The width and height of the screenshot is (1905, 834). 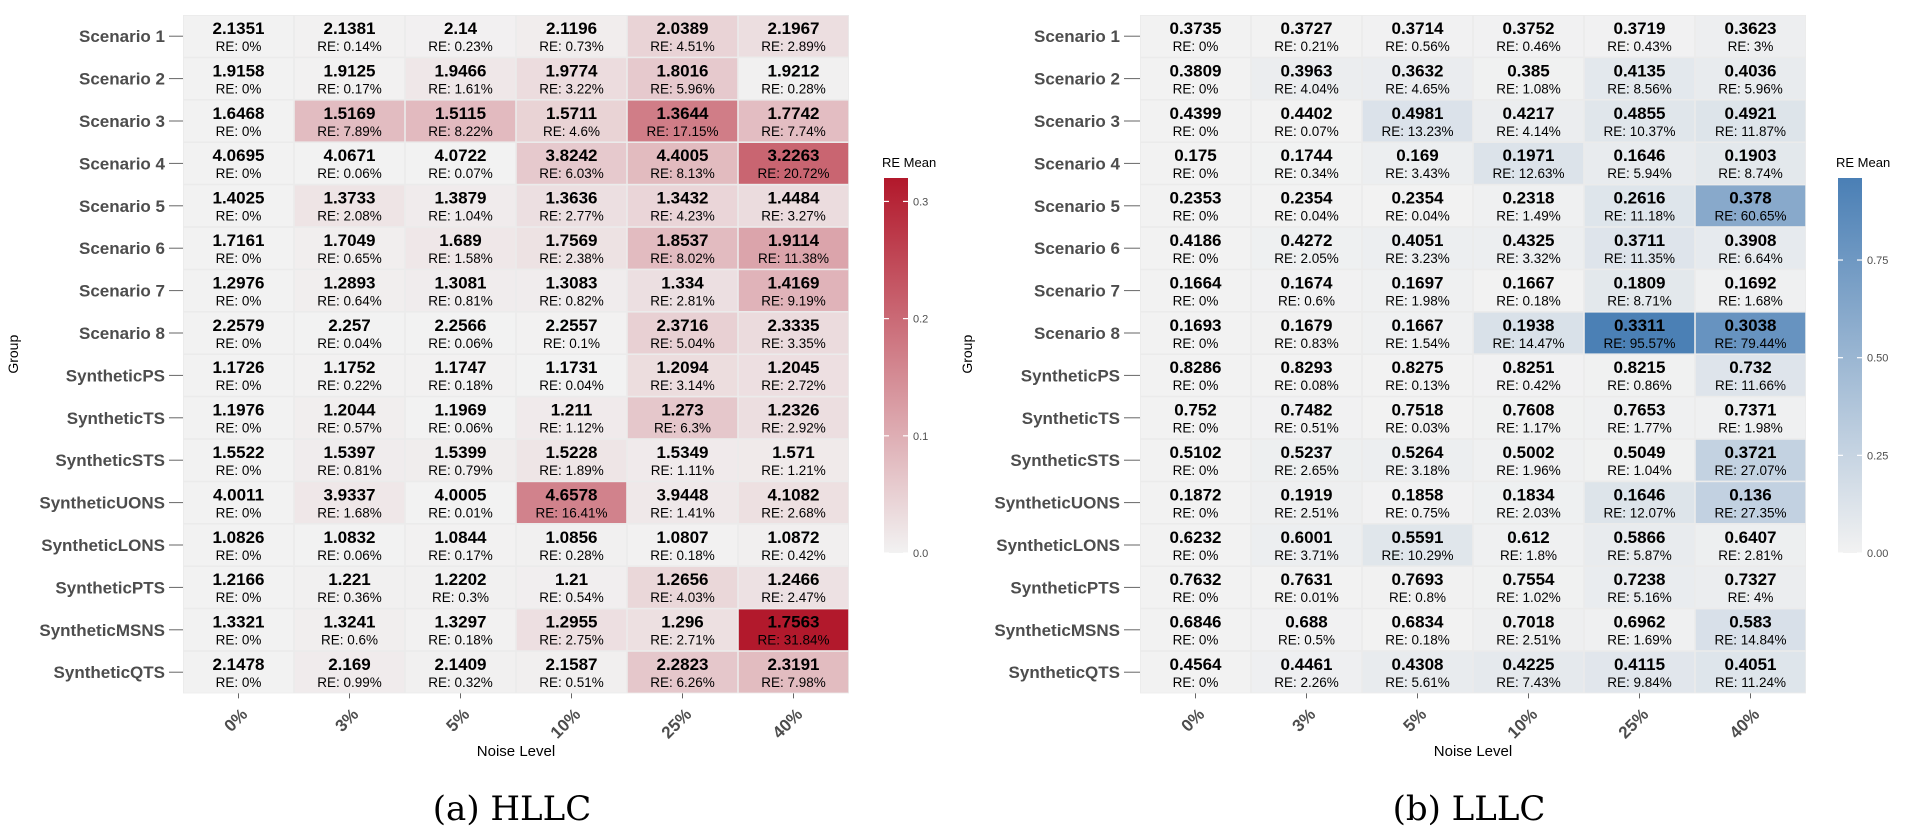 What do you see at coordinates (1196, 537) in the screenshot?
I see `cell-value: 0.6232` at bounding box center [1196, 537].